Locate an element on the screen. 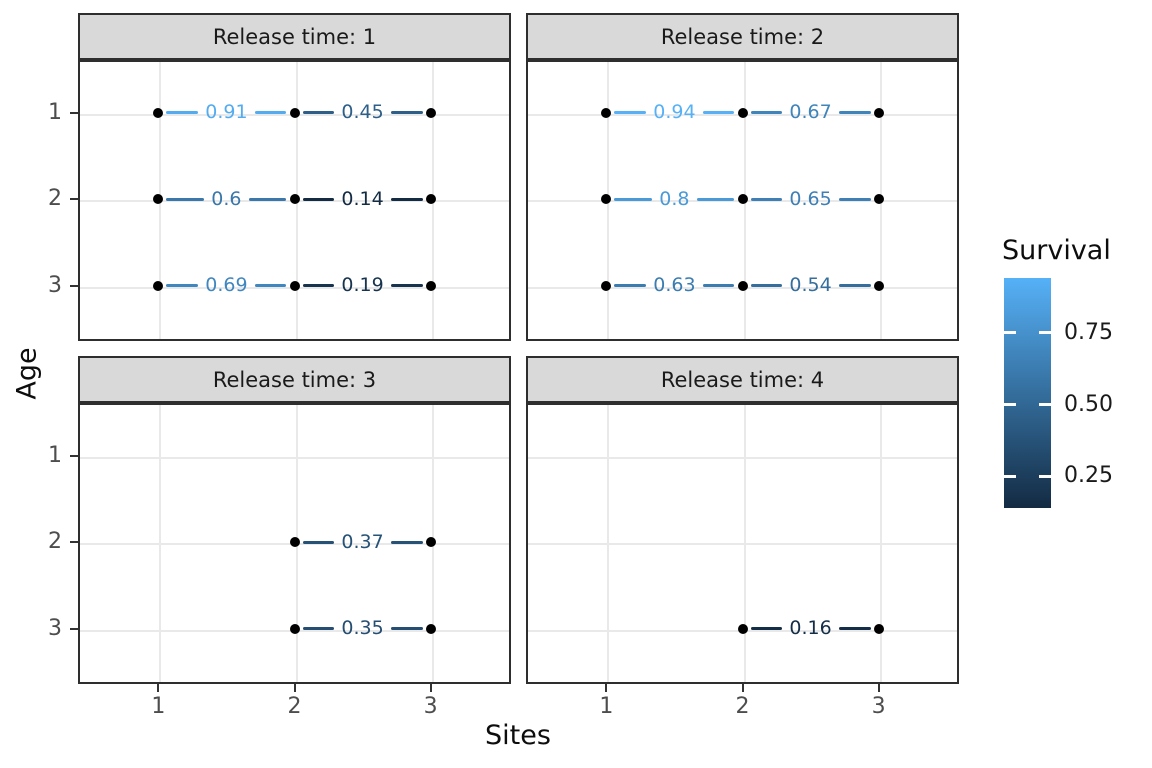  x-axis-tick-label: 3 is located at coordinates (430, 706).